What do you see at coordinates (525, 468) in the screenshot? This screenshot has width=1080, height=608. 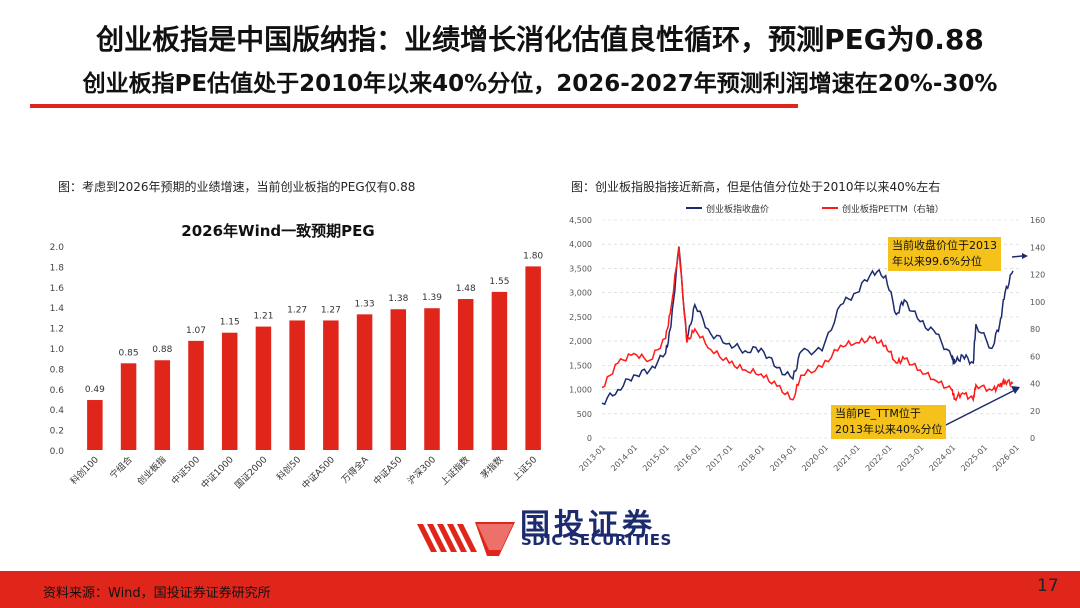 I see `bar-category-label: 上证50` at bounding box center [525, 468].